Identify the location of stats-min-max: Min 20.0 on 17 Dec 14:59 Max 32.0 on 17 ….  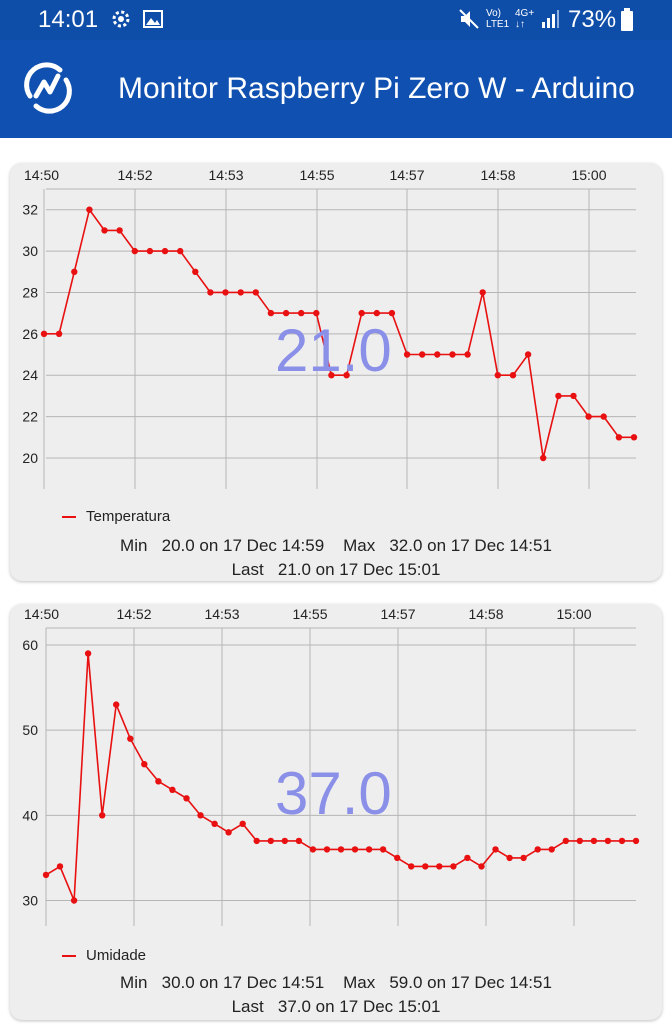
(336, 545).